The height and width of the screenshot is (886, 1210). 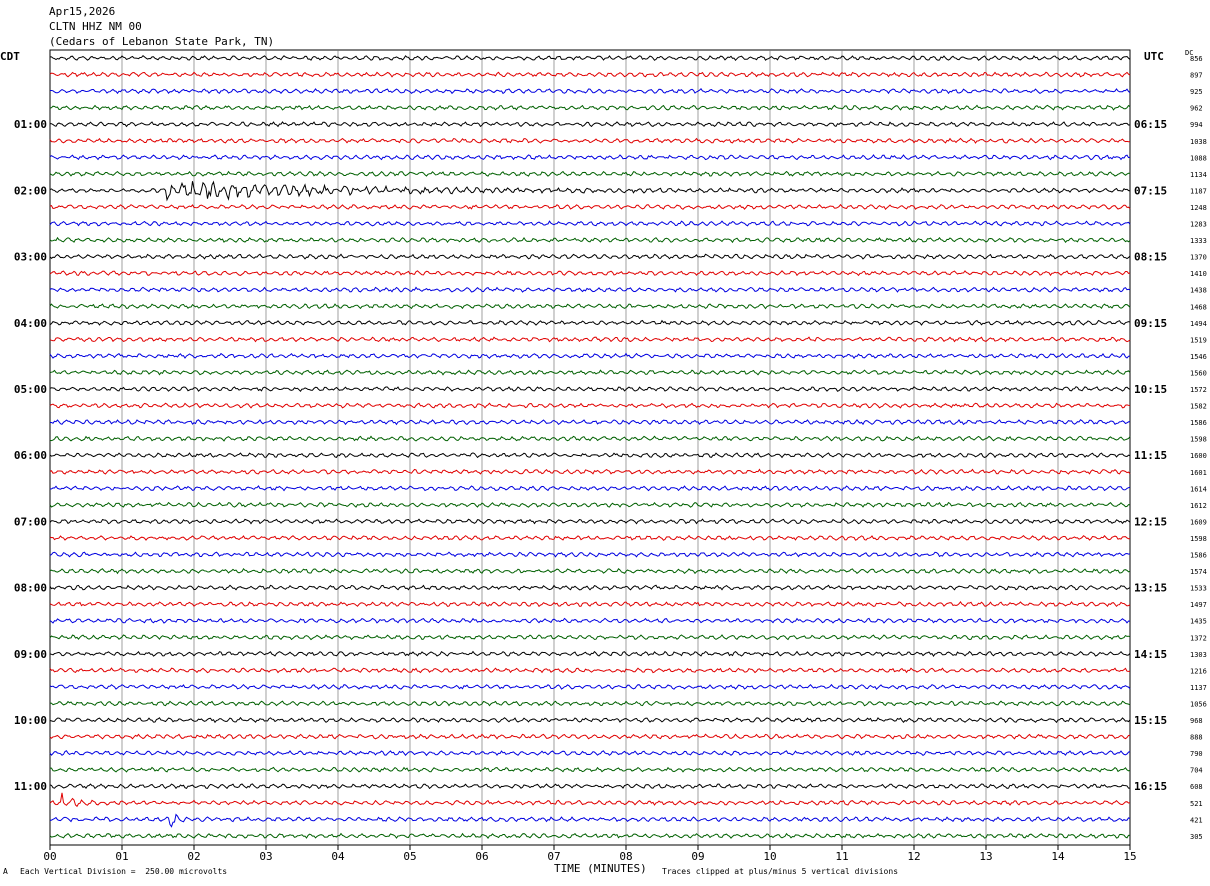 What do you see at coordinates (409, 856) in the screenshot?
I see `x-tick-label: 05` at bounding box center [409, 856].